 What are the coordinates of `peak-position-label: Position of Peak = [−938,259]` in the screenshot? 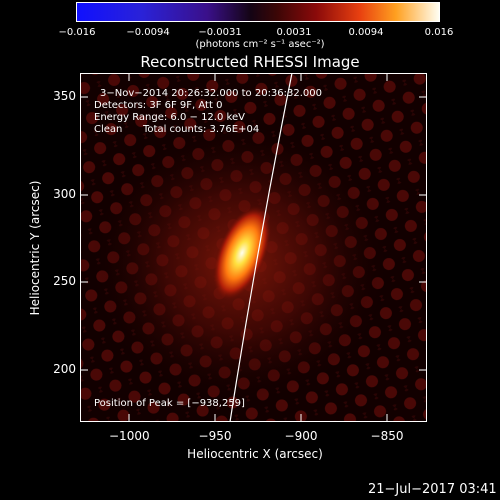 It's located at (169, 403).